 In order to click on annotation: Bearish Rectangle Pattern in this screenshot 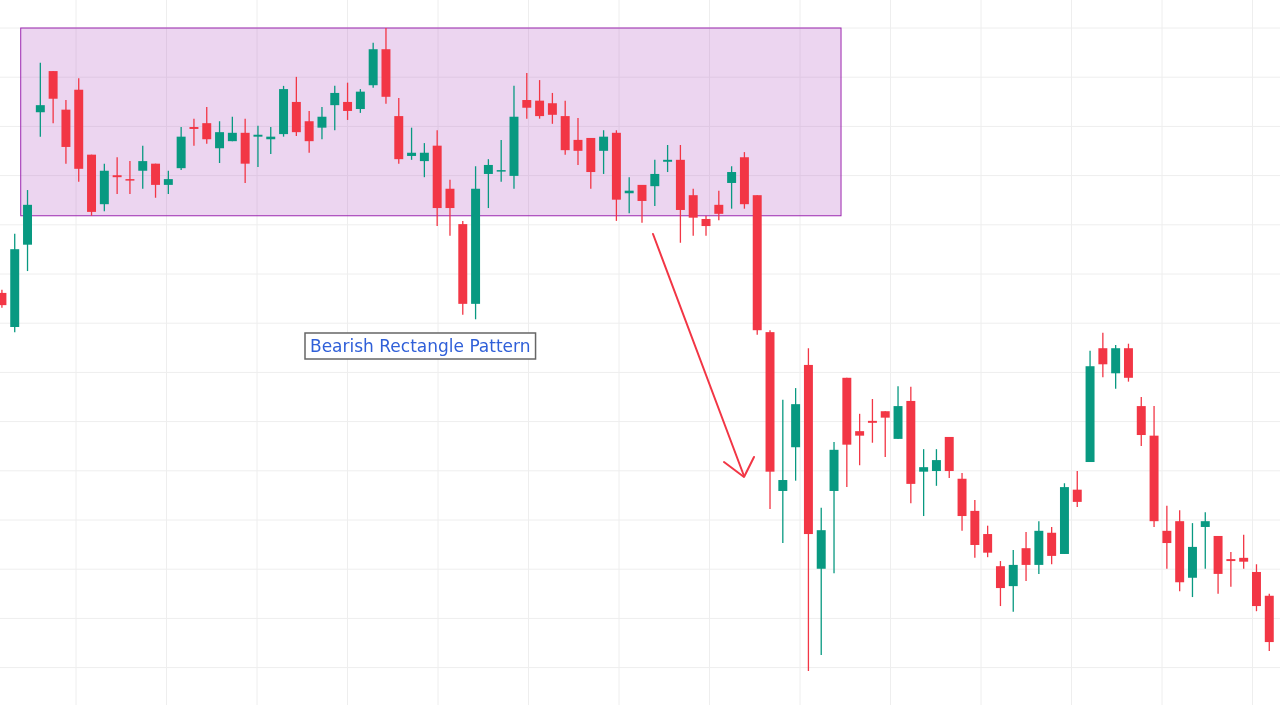, I will do `click(420, 346)`.